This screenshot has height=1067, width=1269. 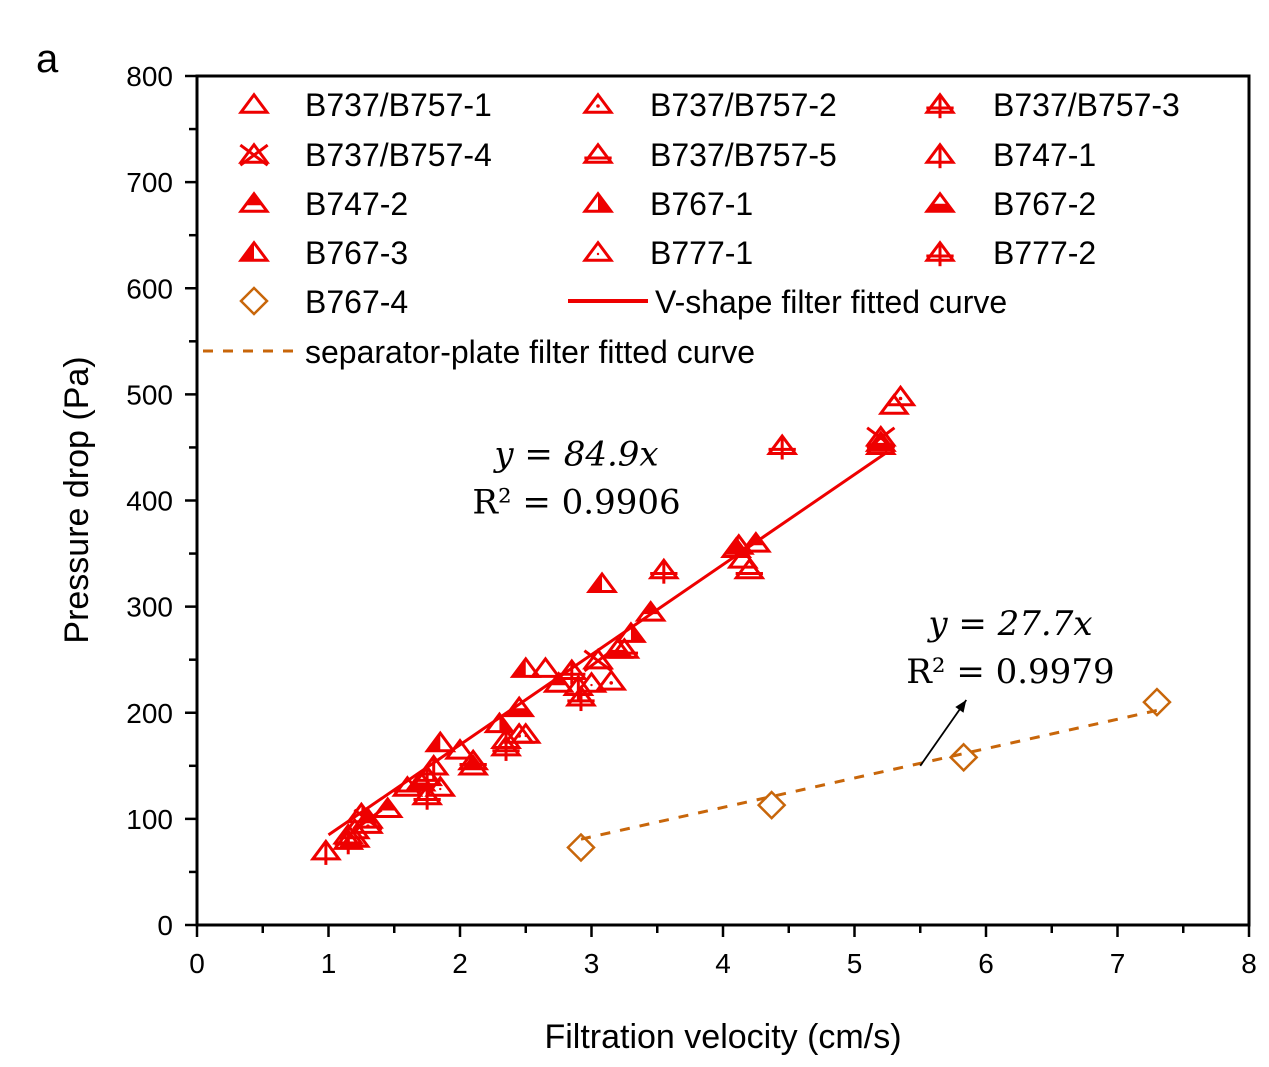 I want to click on triangle-x-stroke, so click(x=254, y=155).